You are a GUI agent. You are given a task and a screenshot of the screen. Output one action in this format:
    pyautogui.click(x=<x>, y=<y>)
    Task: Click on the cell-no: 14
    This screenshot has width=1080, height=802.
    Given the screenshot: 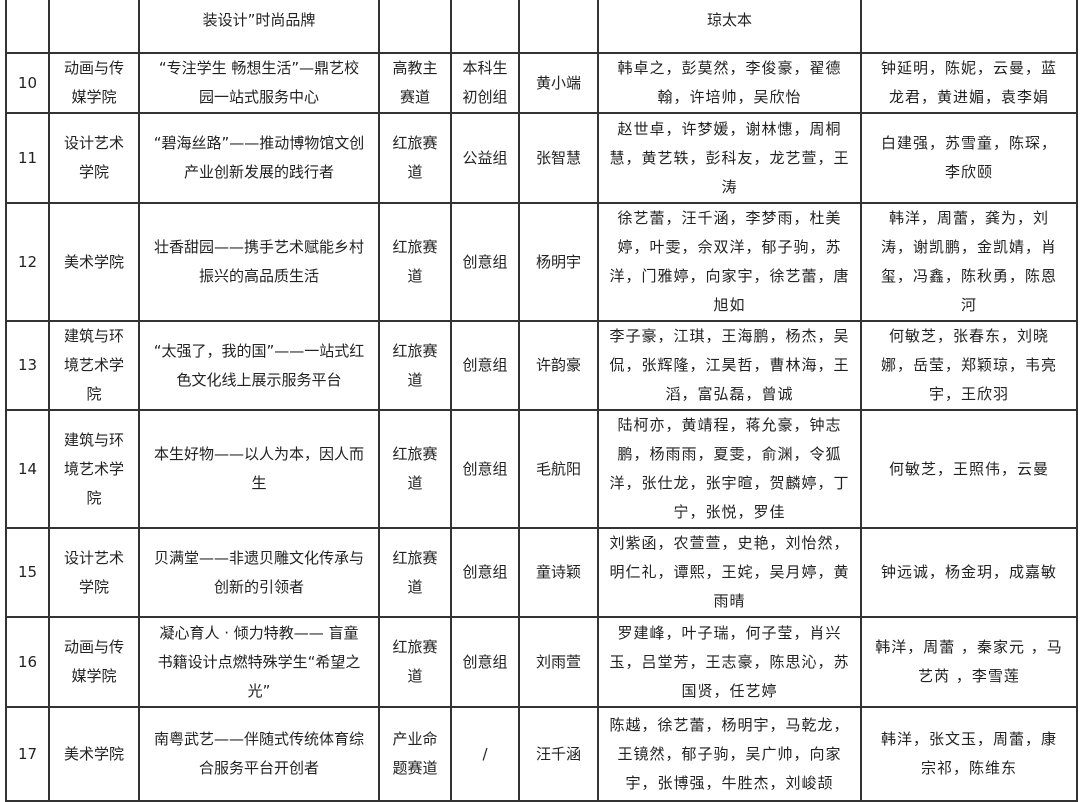 What is the action you would take?
    pyautogui.click(x=27, y=469)
    